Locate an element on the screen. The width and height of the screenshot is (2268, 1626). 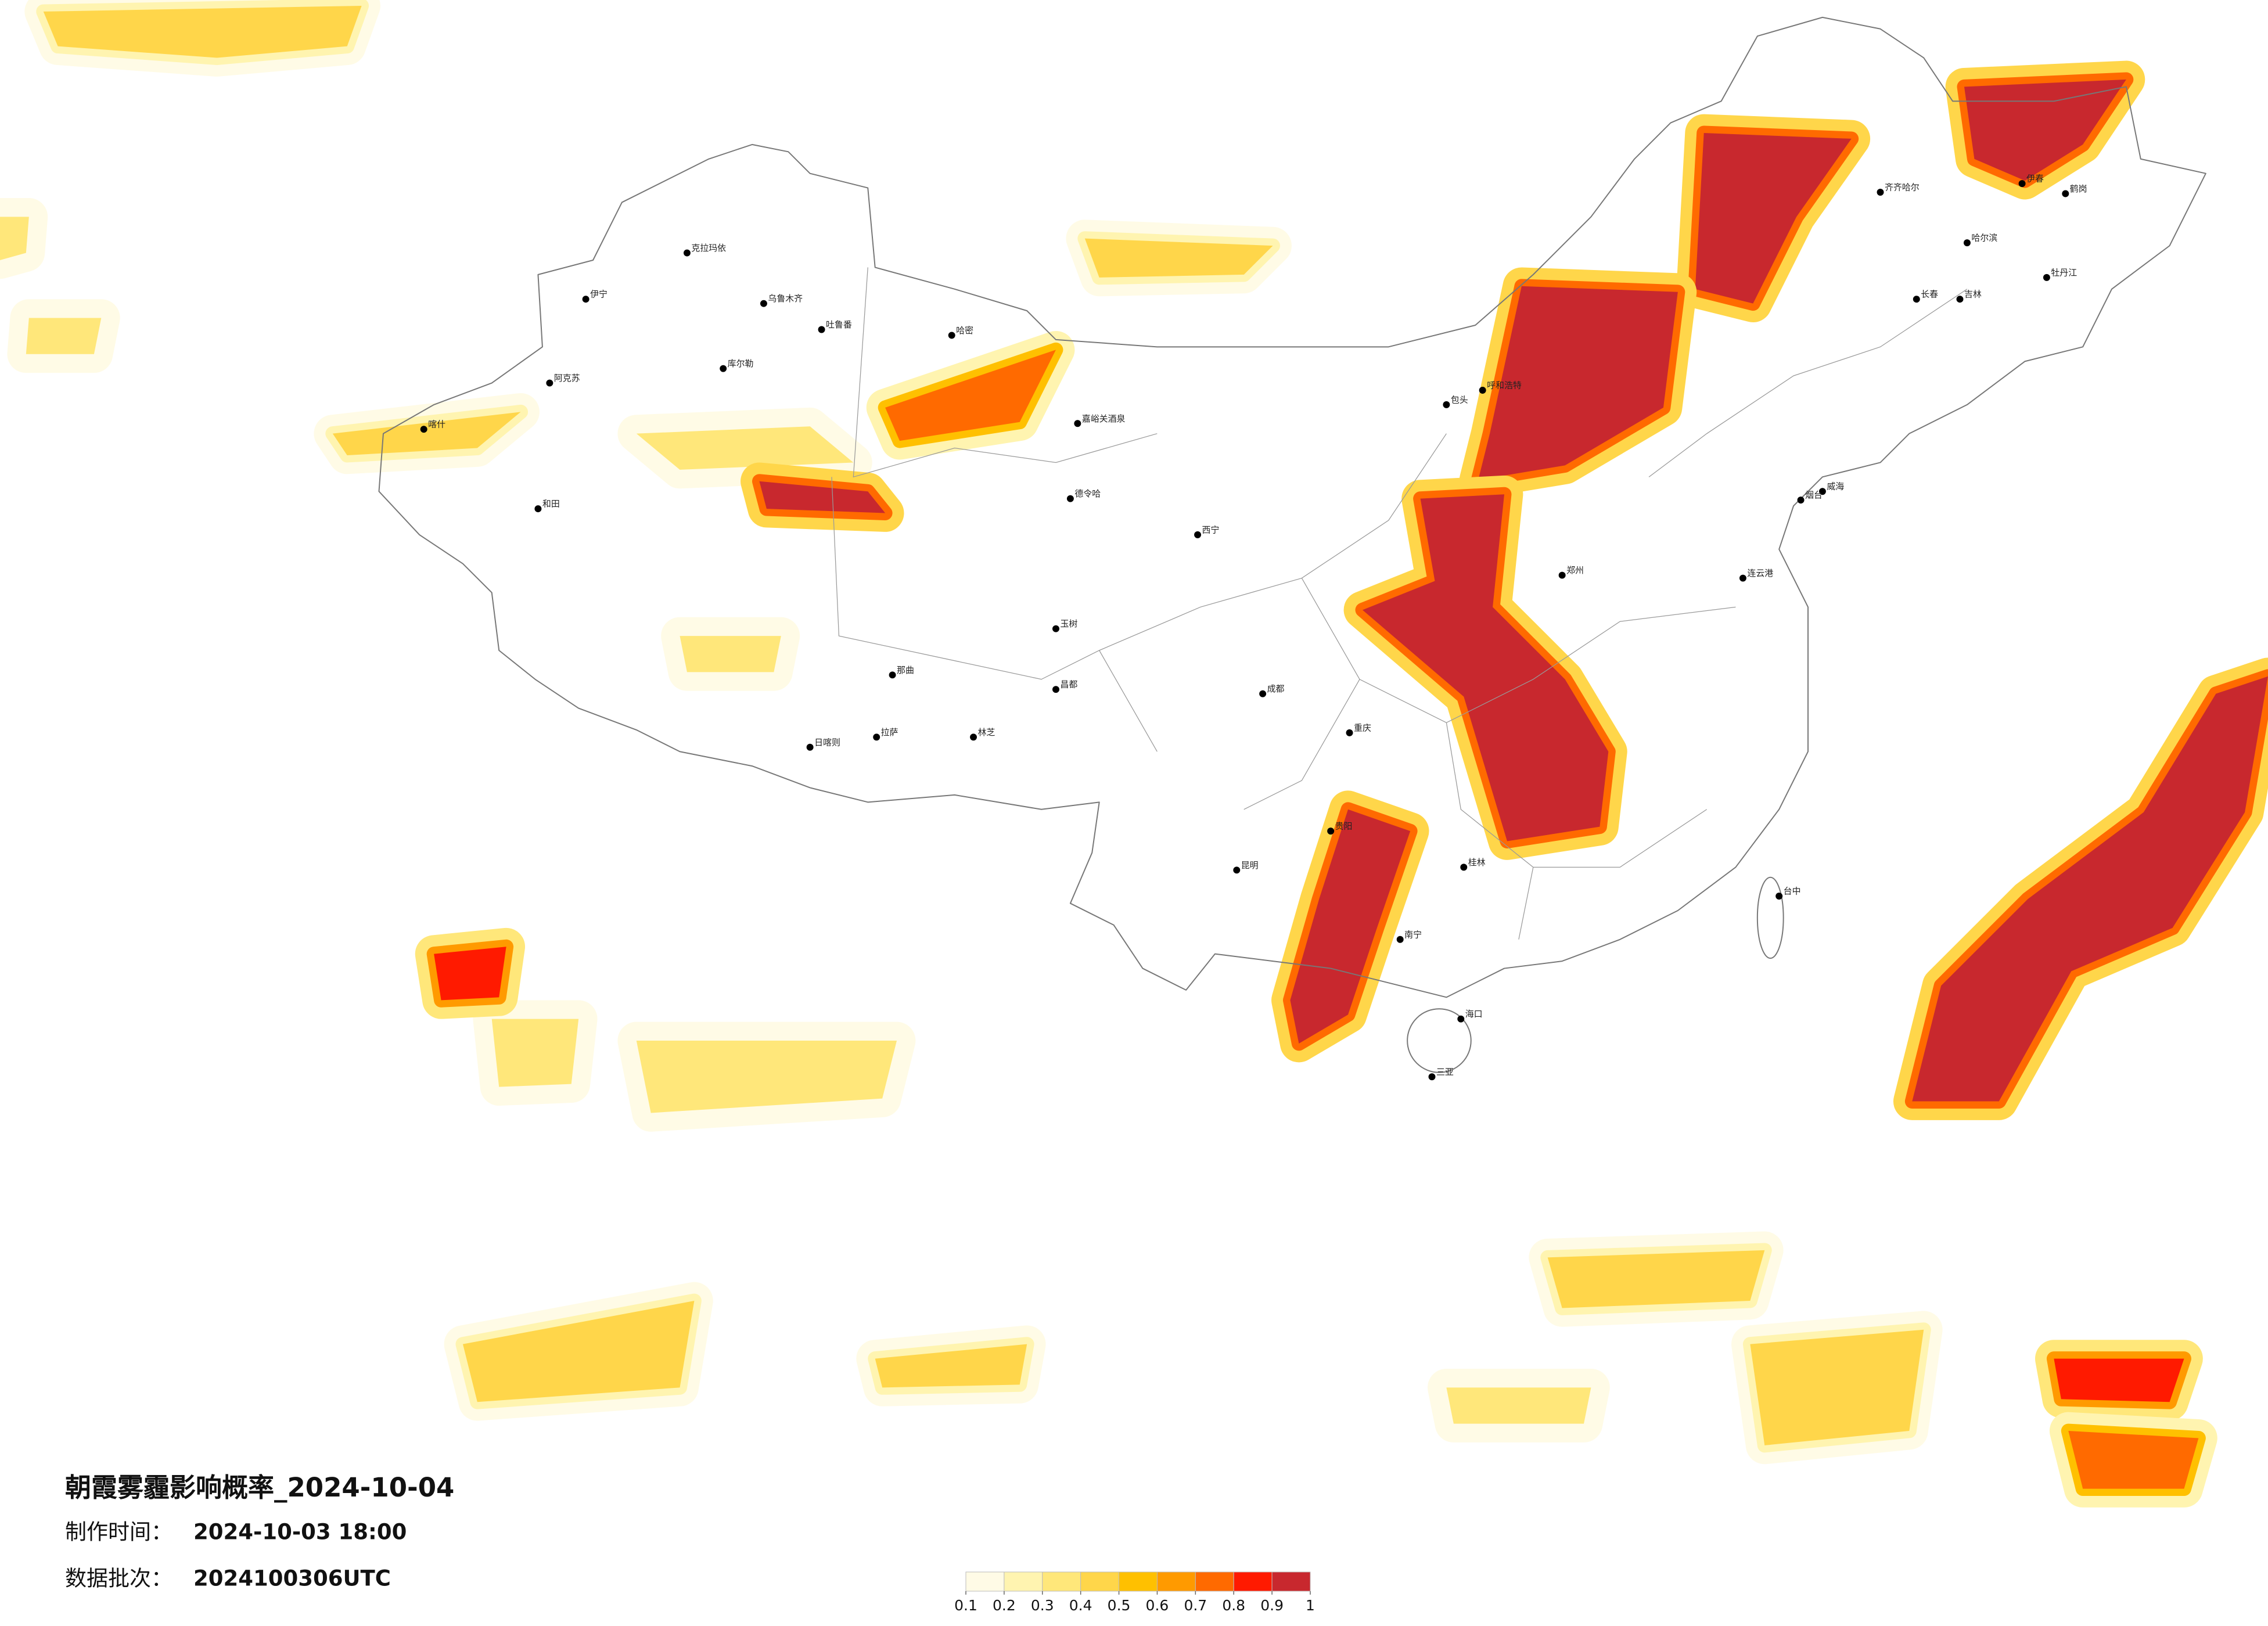
city-label: 库尔勒 is located at coordinates (741, 363).